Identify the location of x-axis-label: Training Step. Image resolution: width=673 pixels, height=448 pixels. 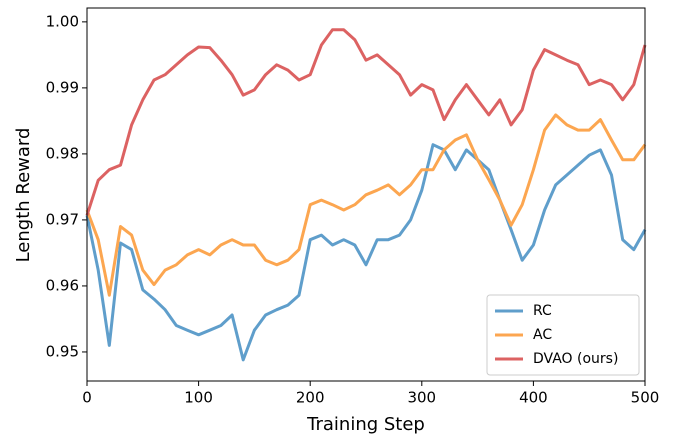
(365, 424).